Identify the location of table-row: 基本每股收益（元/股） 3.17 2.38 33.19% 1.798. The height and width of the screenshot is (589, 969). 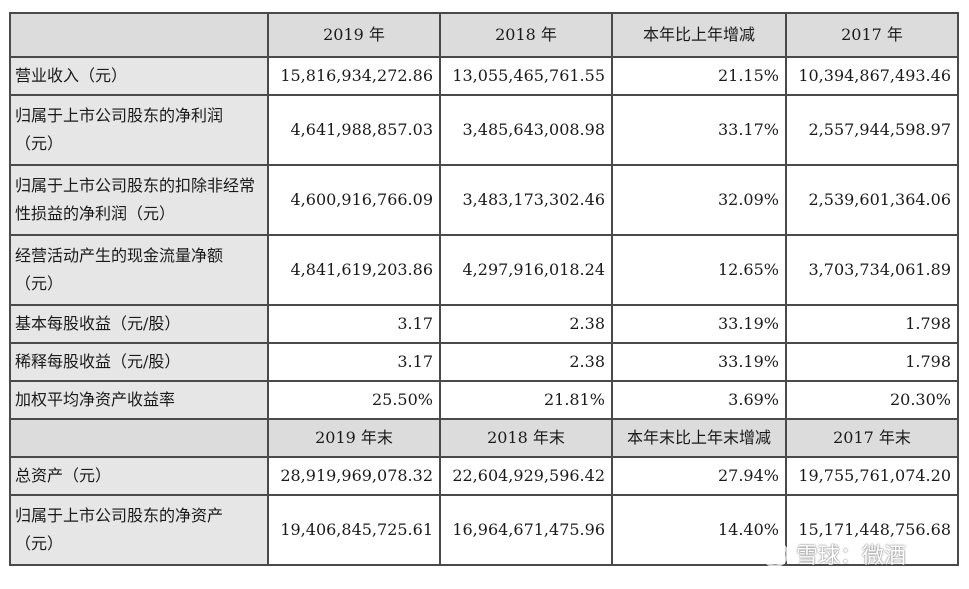
(484, 324).